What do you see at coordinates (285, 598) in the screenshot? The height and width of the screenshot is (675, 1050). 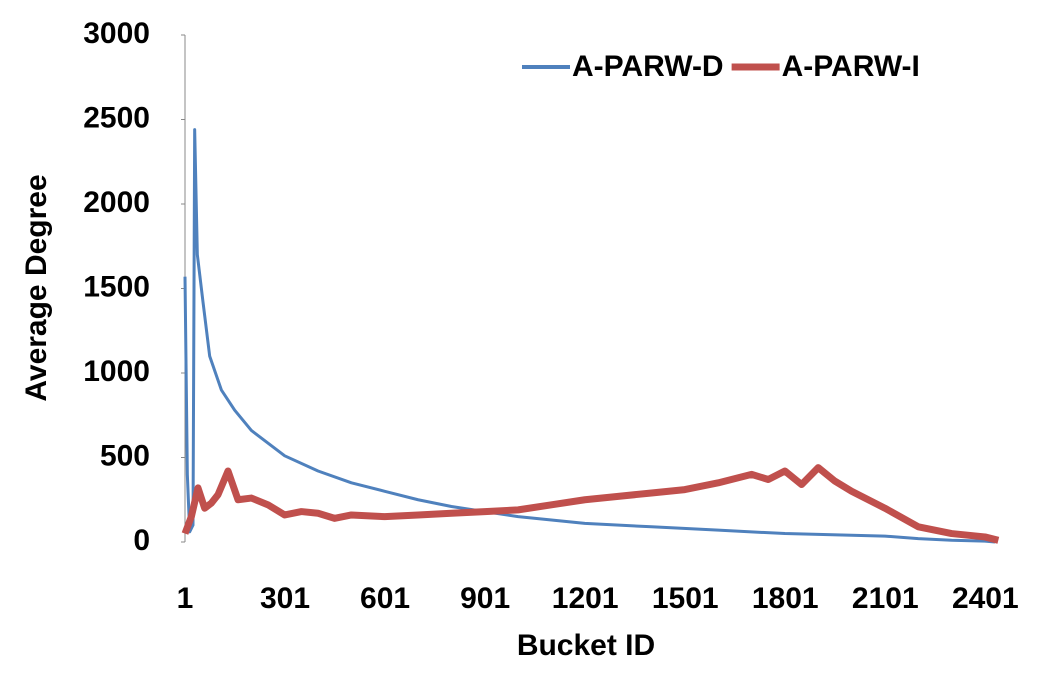 I see `x-tick-label: 301` at bounding box center [285, 598].